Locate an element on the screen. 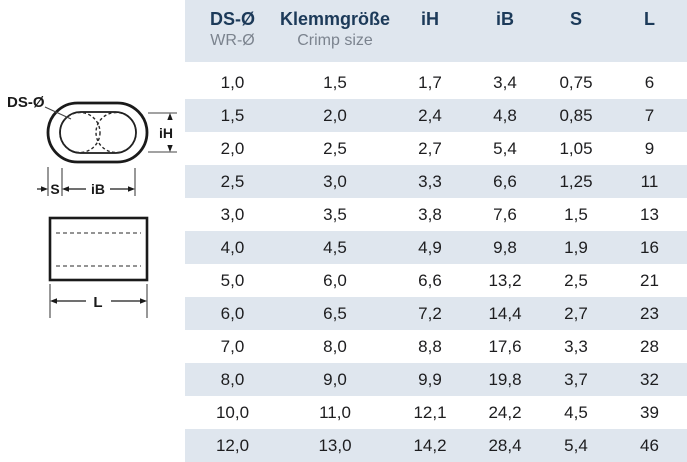 The width and height of the screenshot is (687, 462). table-cell: 6 is located at coordinates (649, 82).